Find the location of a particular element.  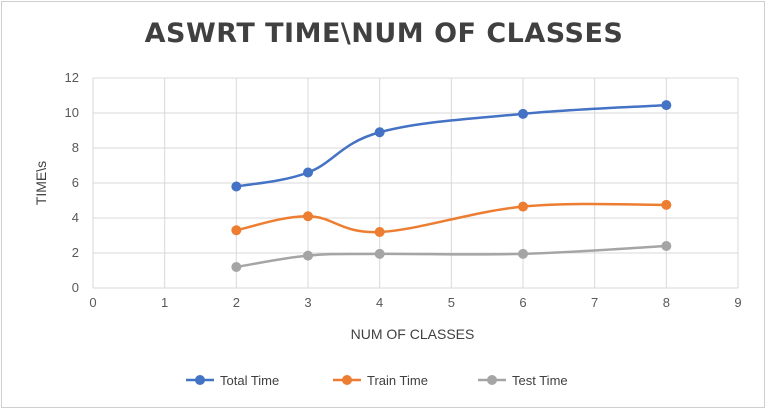

legend-label-test-time: Test Time is located at coordinates (540, 380).